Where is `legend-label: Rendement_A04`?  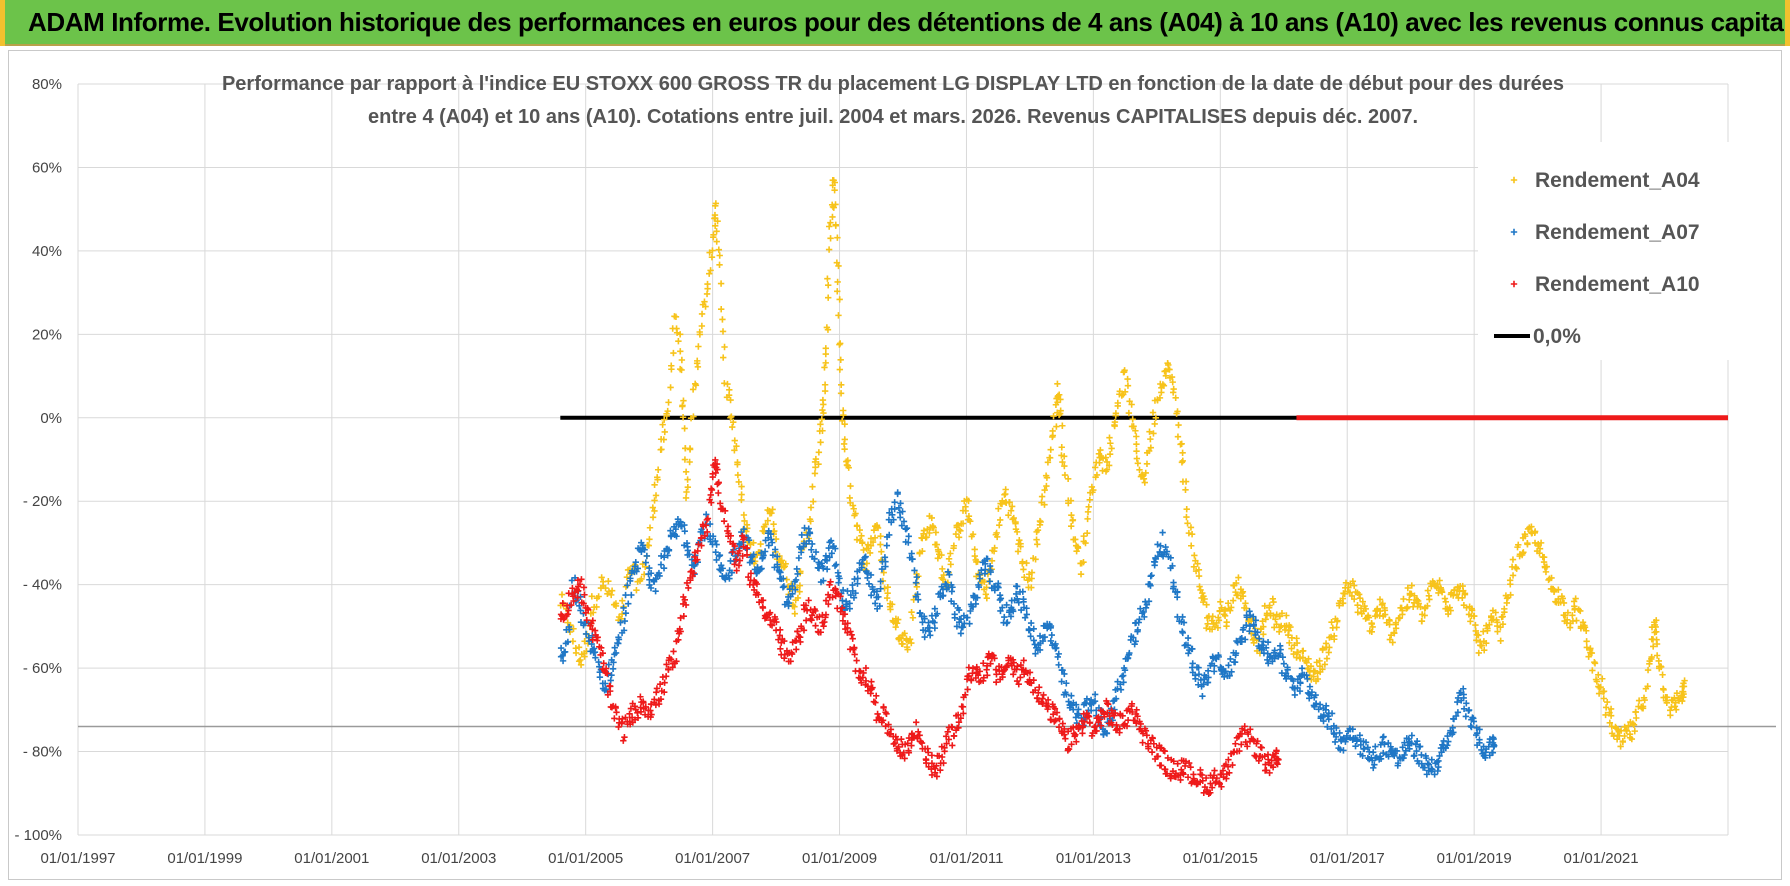 legend-label: Rendement_A04 is located at coordinates (1617, 180).